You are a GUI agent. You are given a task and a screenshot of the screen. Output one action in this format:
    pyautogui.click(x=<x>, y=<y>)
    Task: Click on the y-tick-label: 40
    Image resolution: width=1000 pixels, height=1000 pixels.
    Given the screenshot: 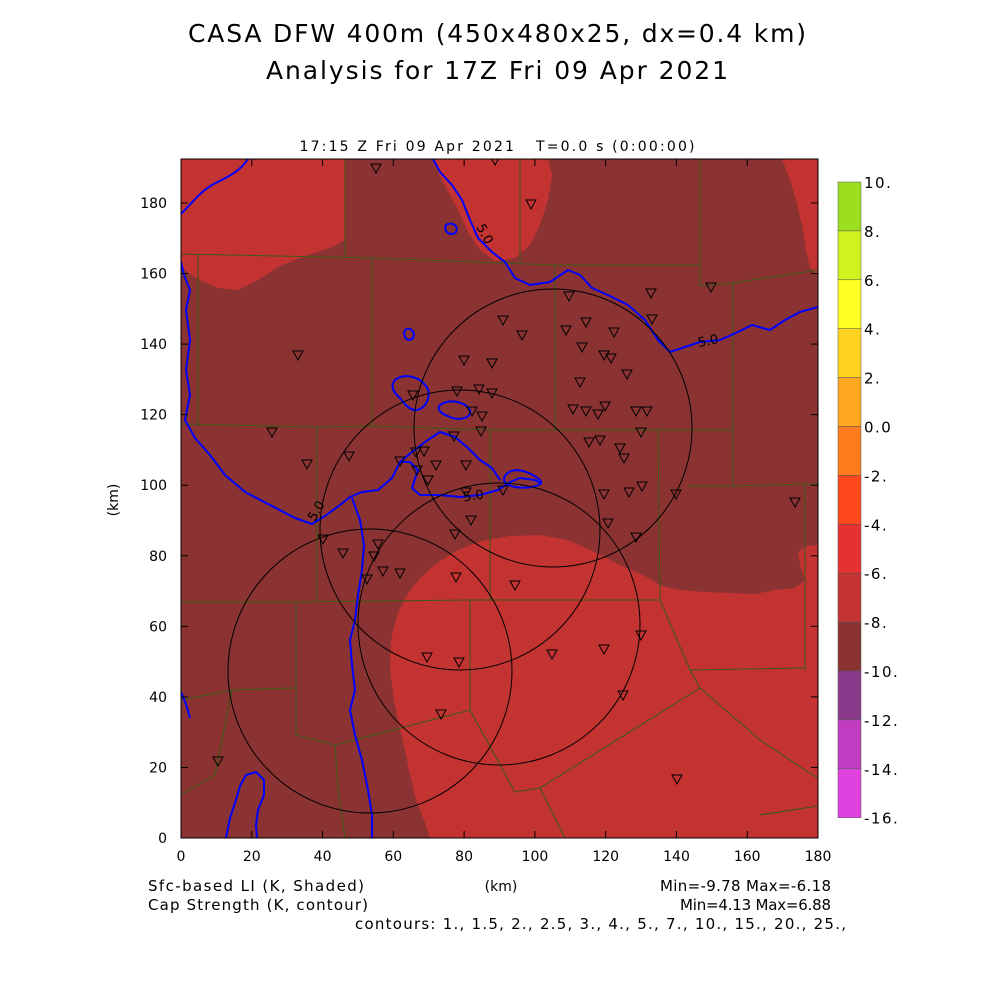 What is the action you would take?
    pyautogui.click(x=158, y=698)
    